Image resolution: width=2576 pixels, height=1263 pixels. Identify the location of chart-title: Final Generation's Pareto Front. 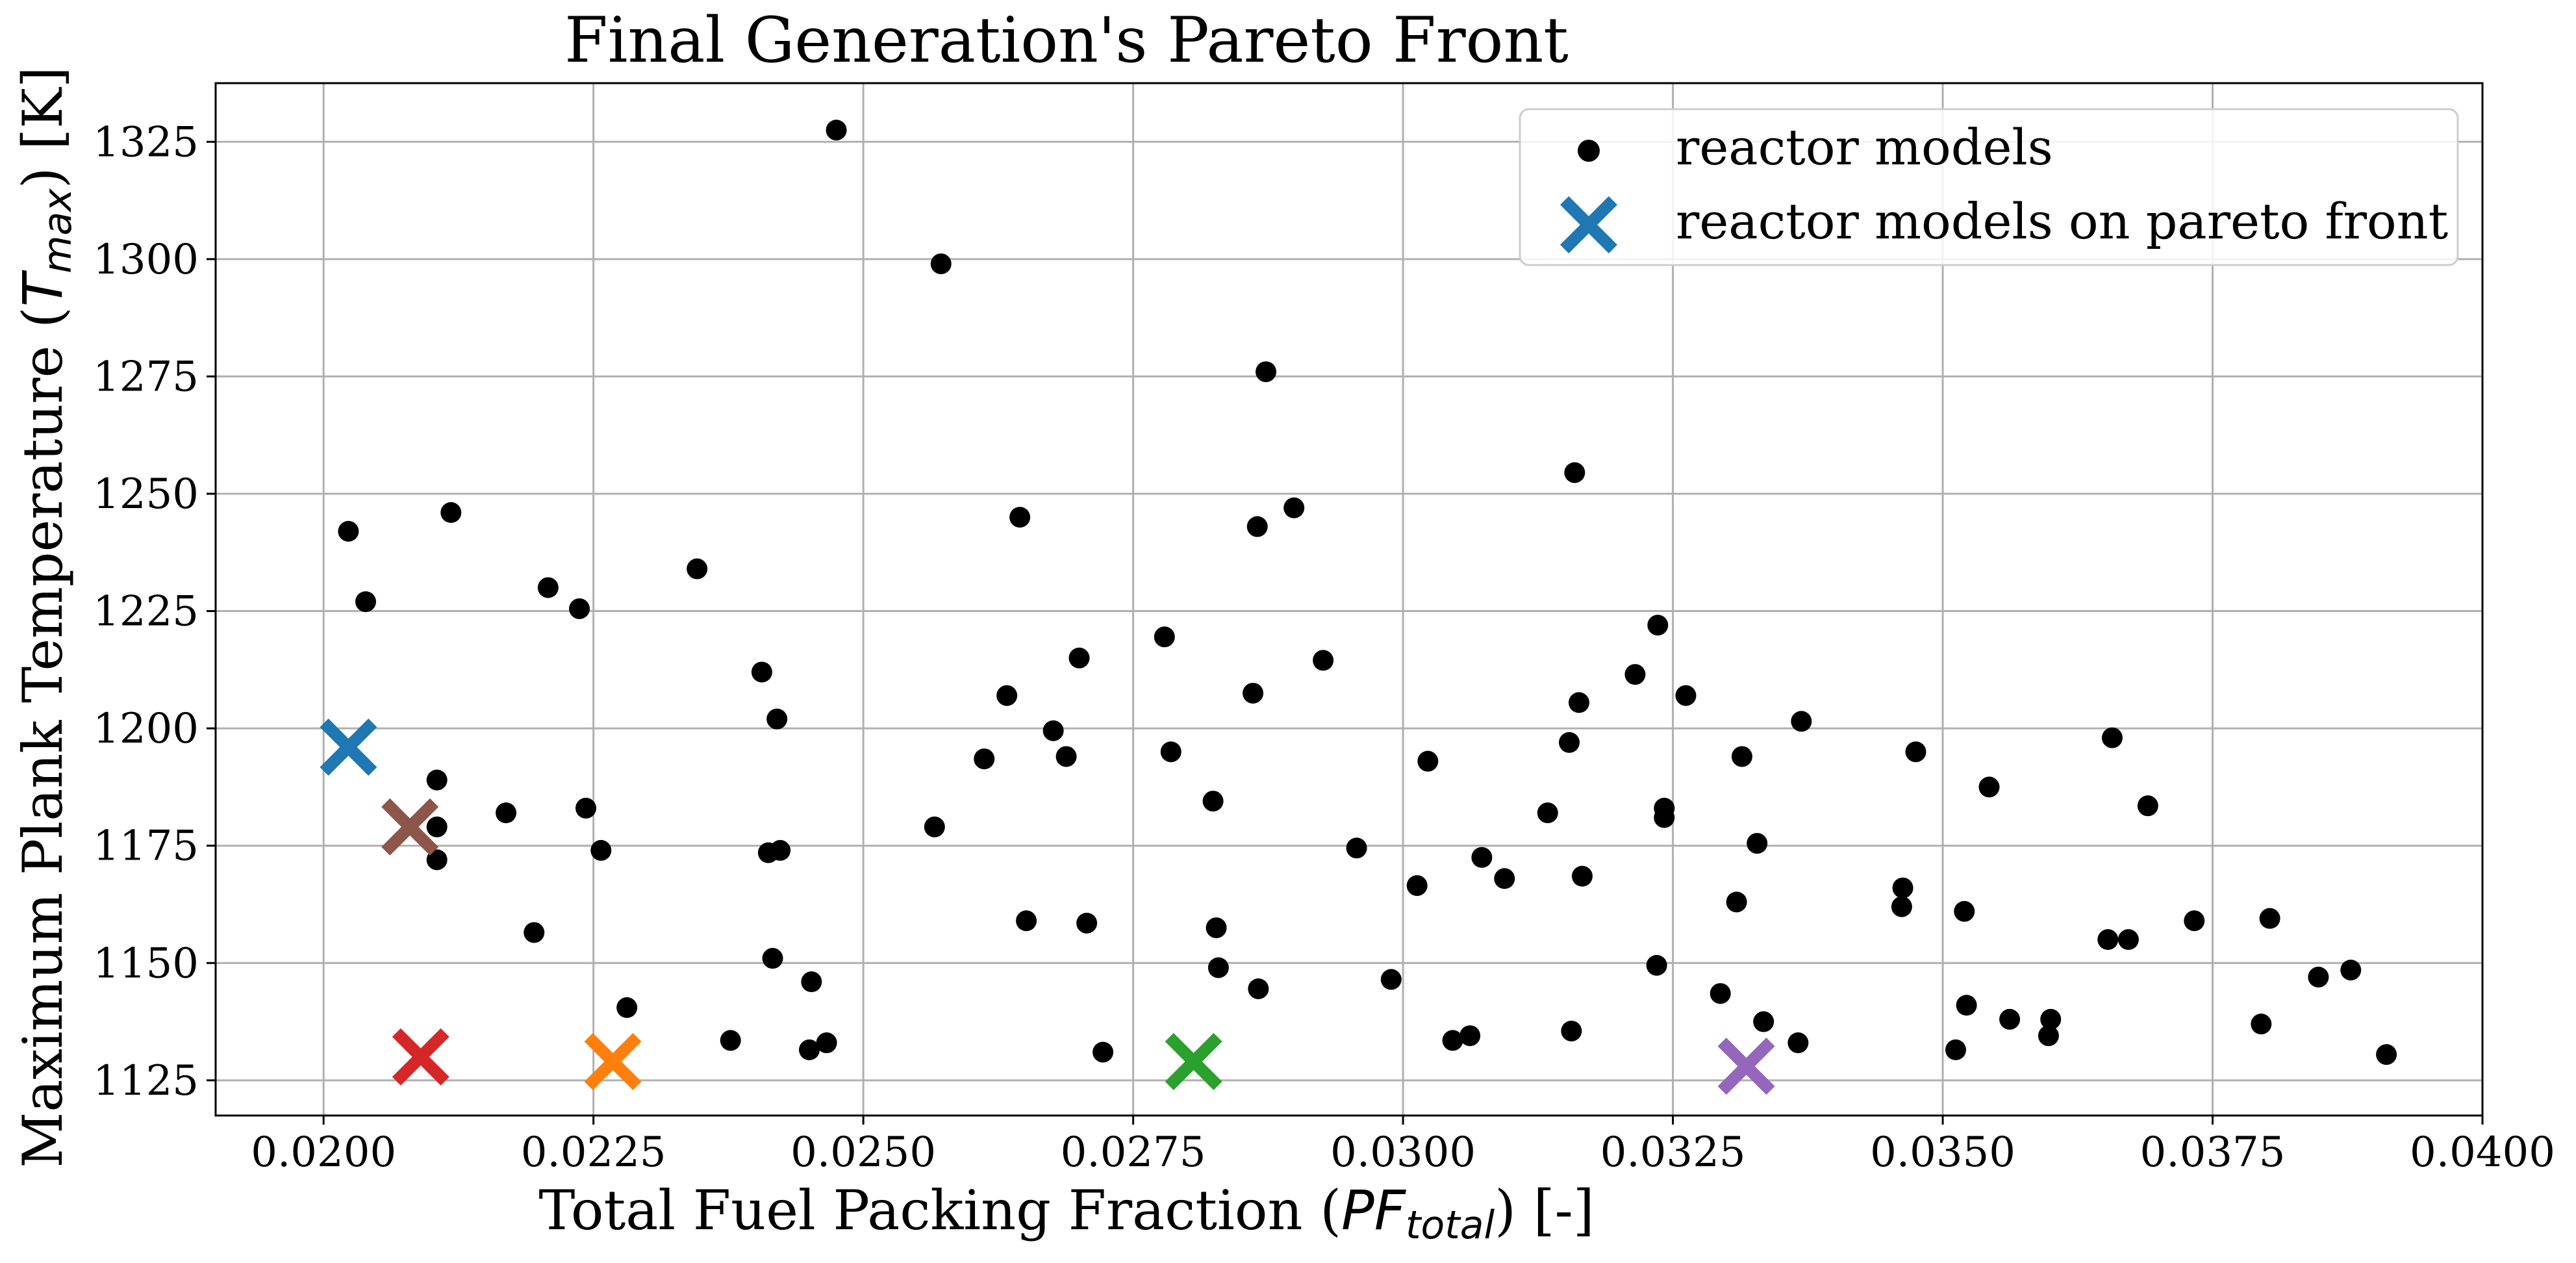
(1066, 40).